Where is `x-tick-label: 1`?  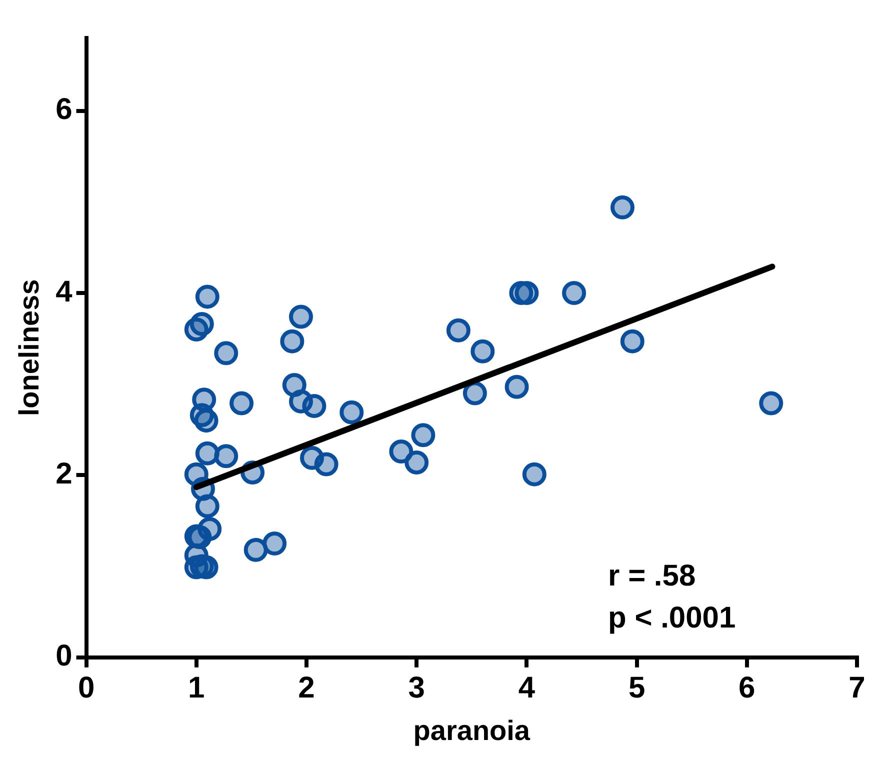
x-tick-label: 1 is located at coordinates (196, 688).